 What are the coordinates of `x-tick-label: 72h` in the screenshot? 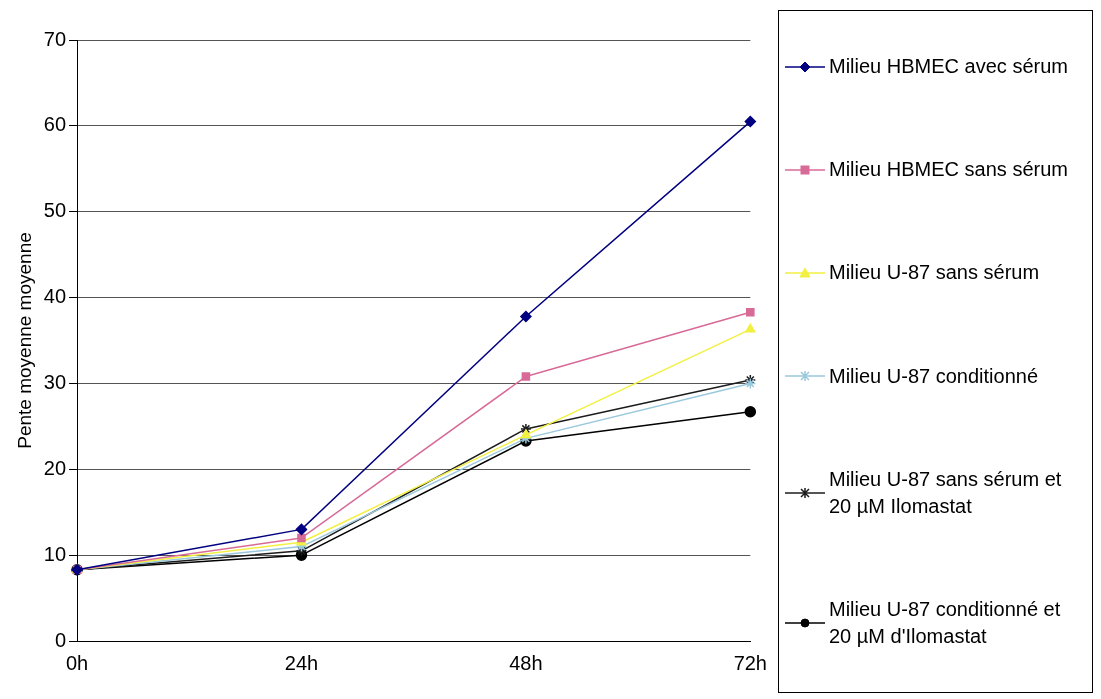 It's located at (750, 662).